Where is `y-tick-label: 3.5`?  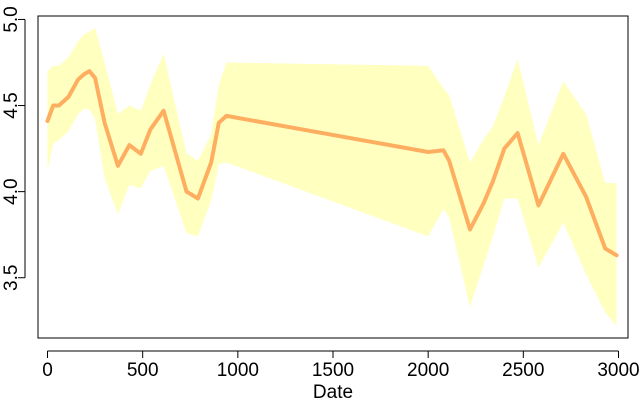
y-tick-label: 3.5 is located at coordinates (11, 278).